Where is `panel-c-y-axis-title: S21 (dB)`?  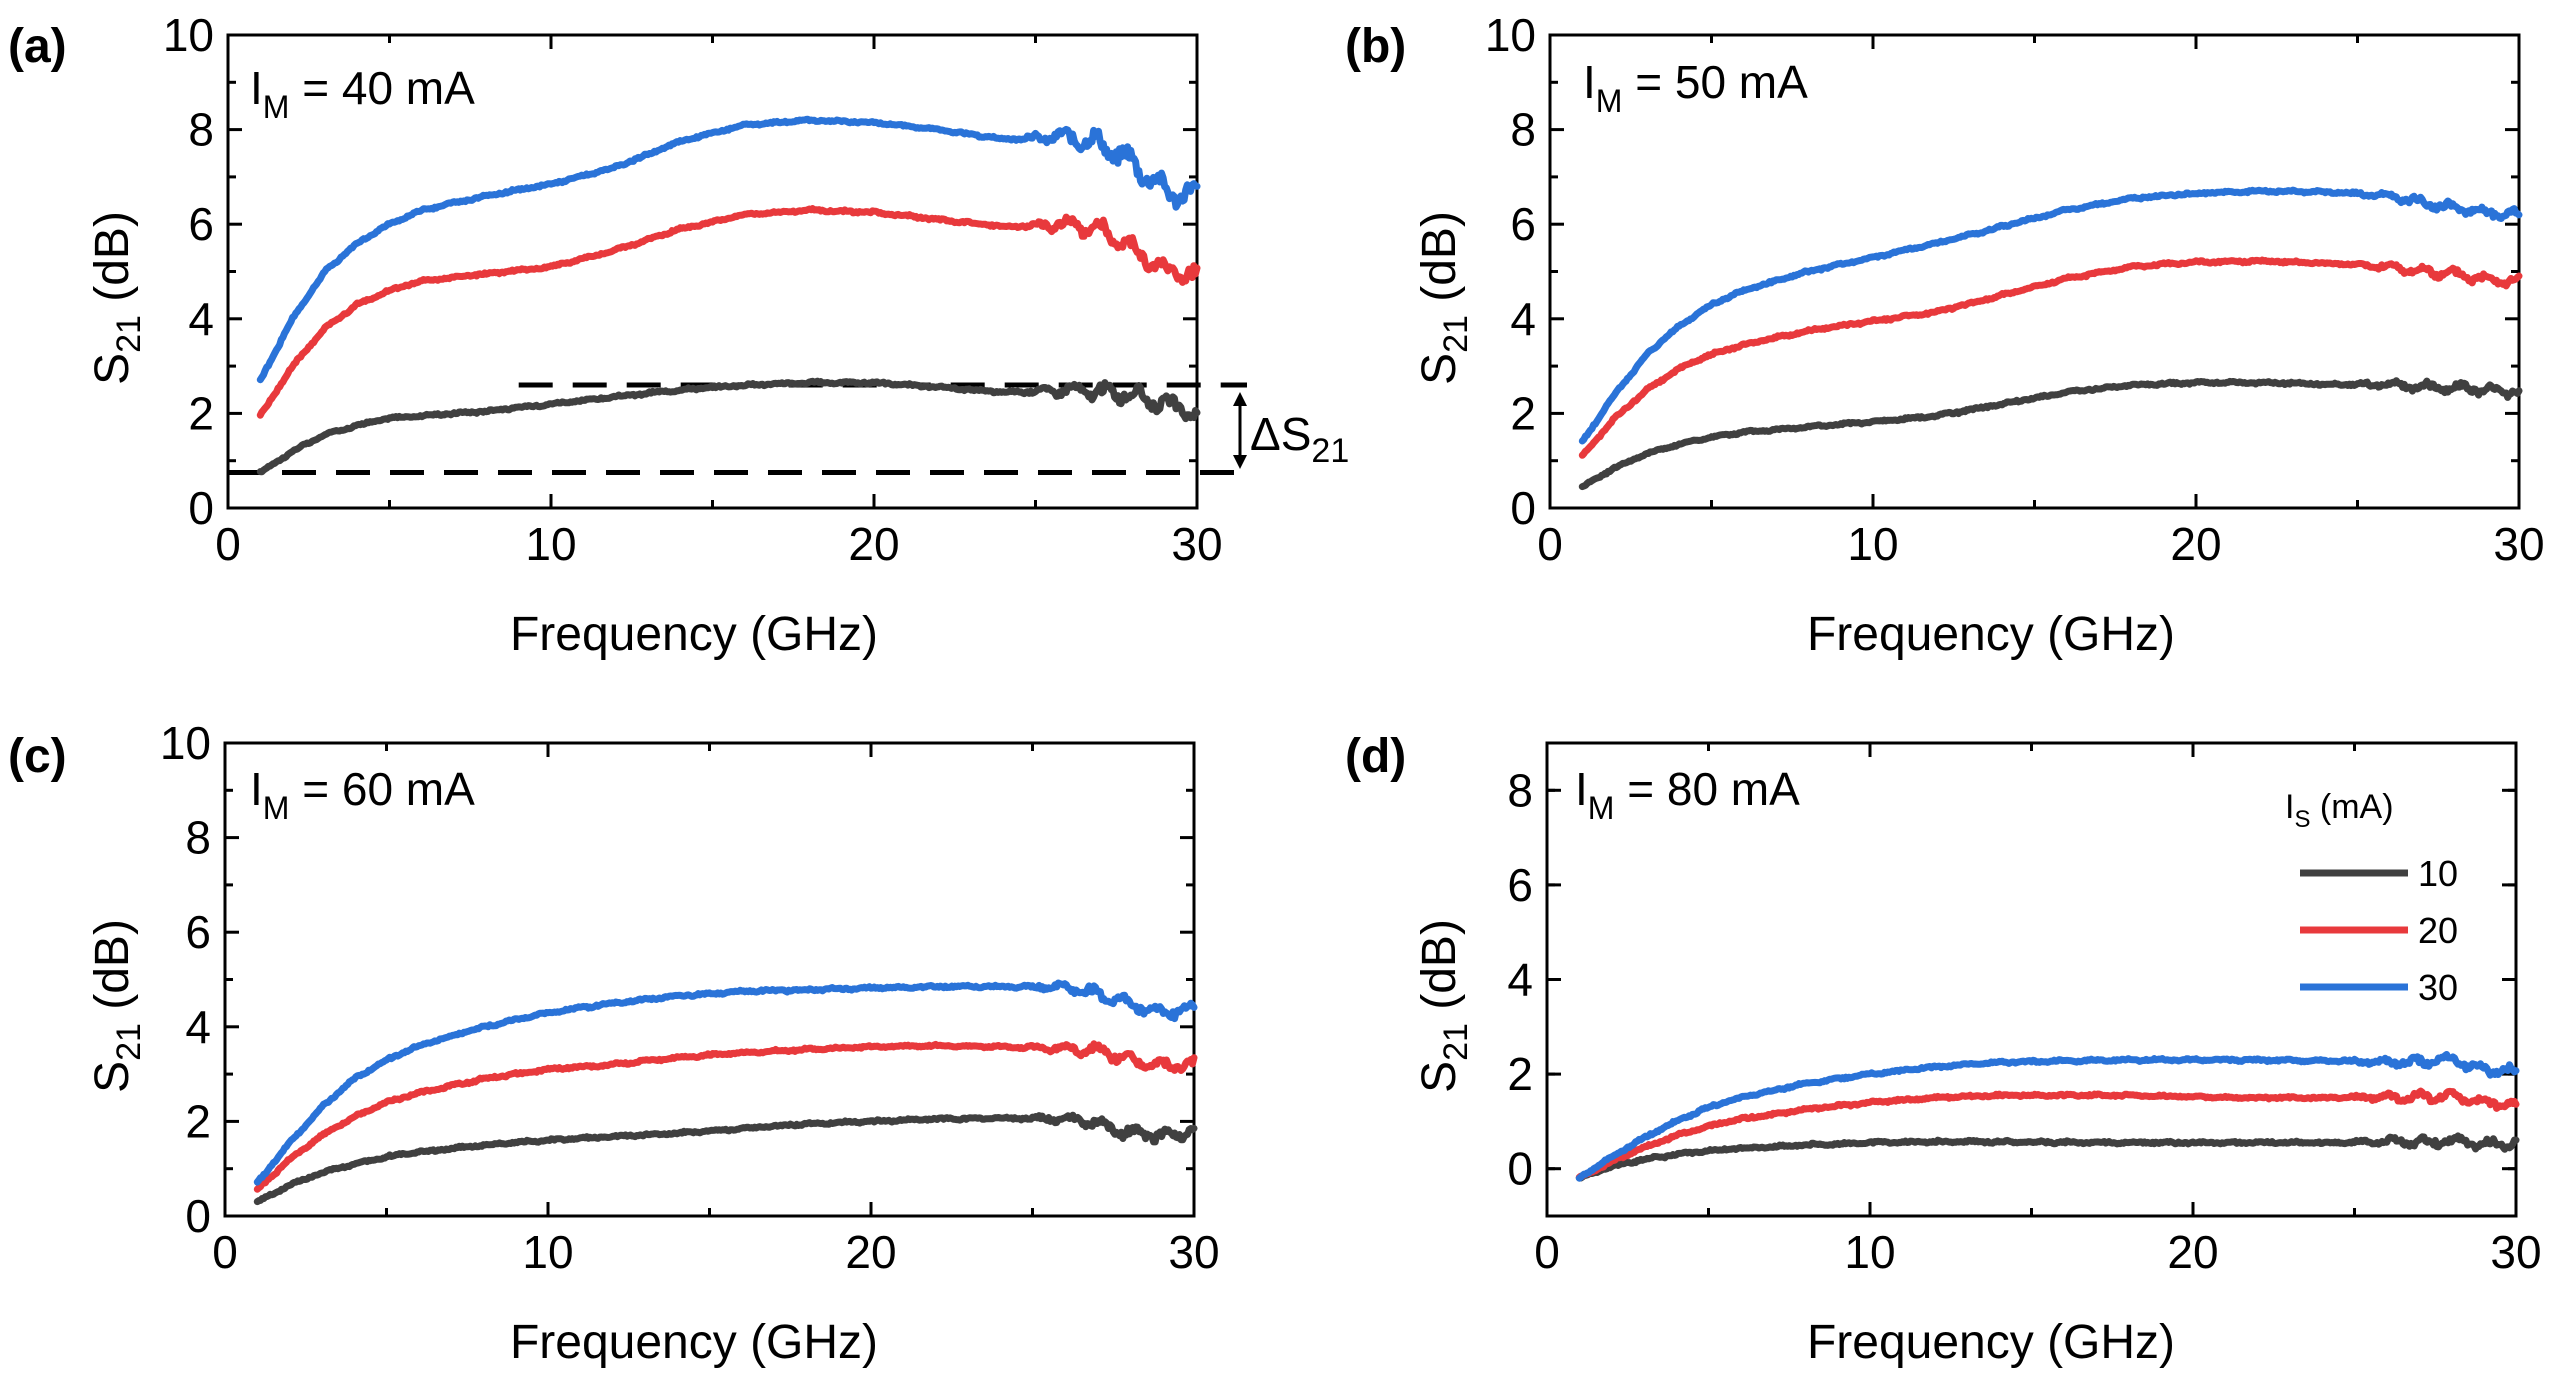 panel-c-y-axis-title: S21 (dB) is located at coordinates (117, 1006).